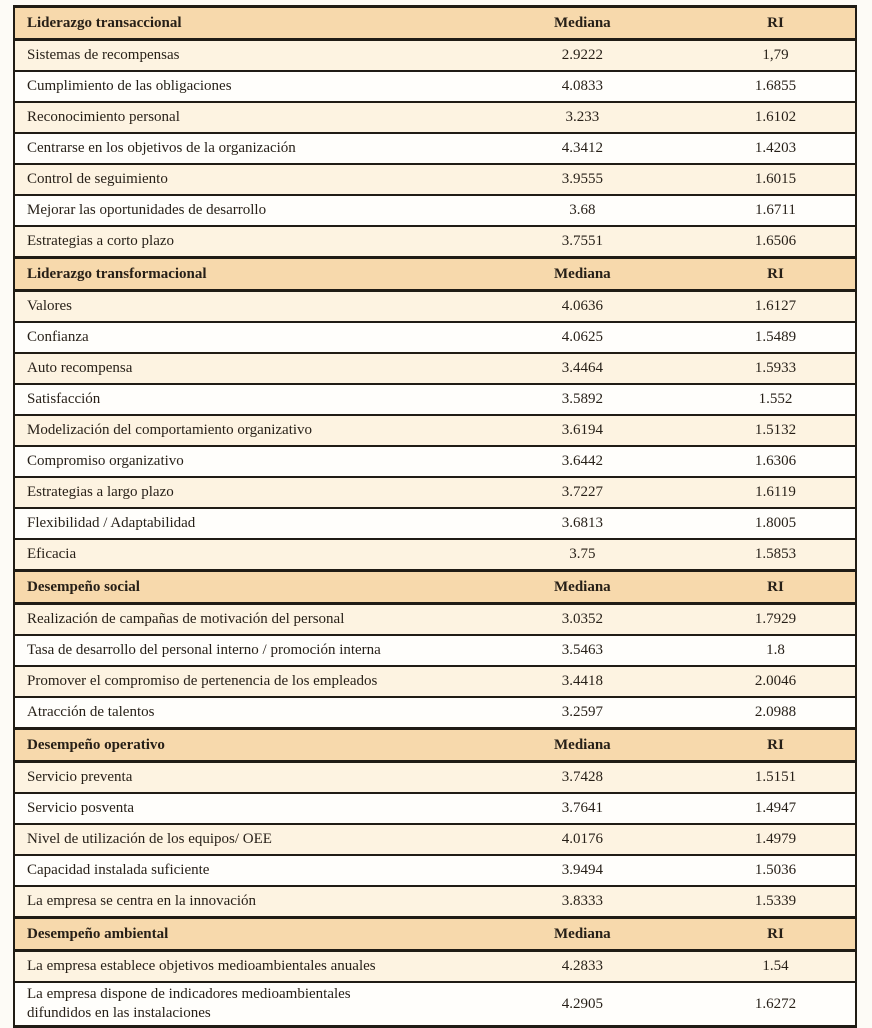 This screenshot has height=1028, width=872. I want to click on row-label: Flexibilidad / Adaptabilidad, so click(241, 523).